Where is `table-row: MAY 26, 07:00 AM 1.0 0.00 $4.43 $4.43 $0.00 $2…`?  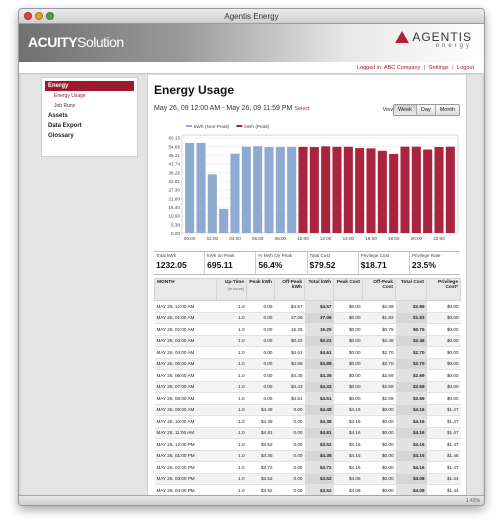
table-row: MAY 26, 07:00 AM 1.0 0.00 $4.43 $4.43 $0.00 $2… is located at coordinates (307, 387).